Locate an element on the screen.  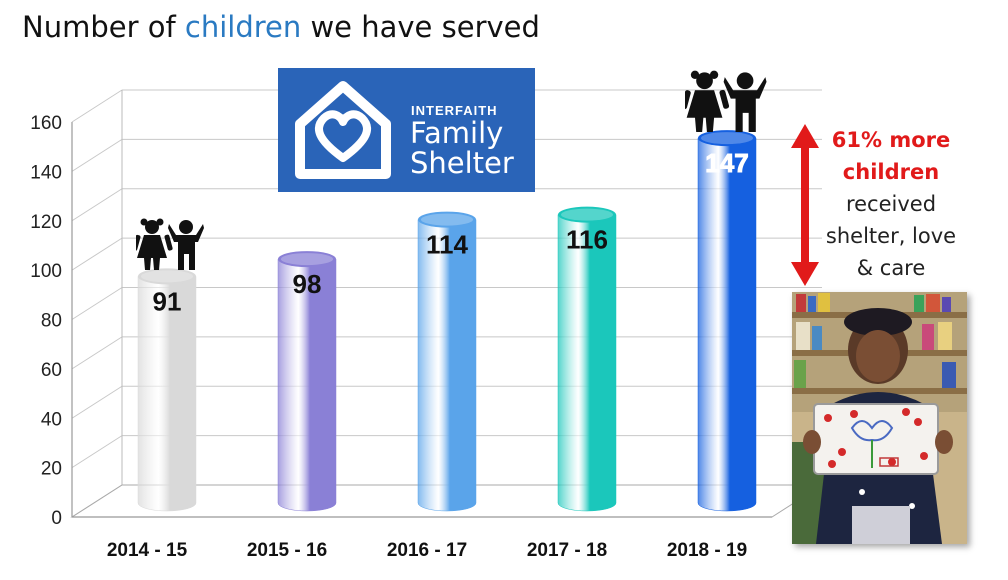
y-tick-label: 140 is located at coordinates (46, 172).